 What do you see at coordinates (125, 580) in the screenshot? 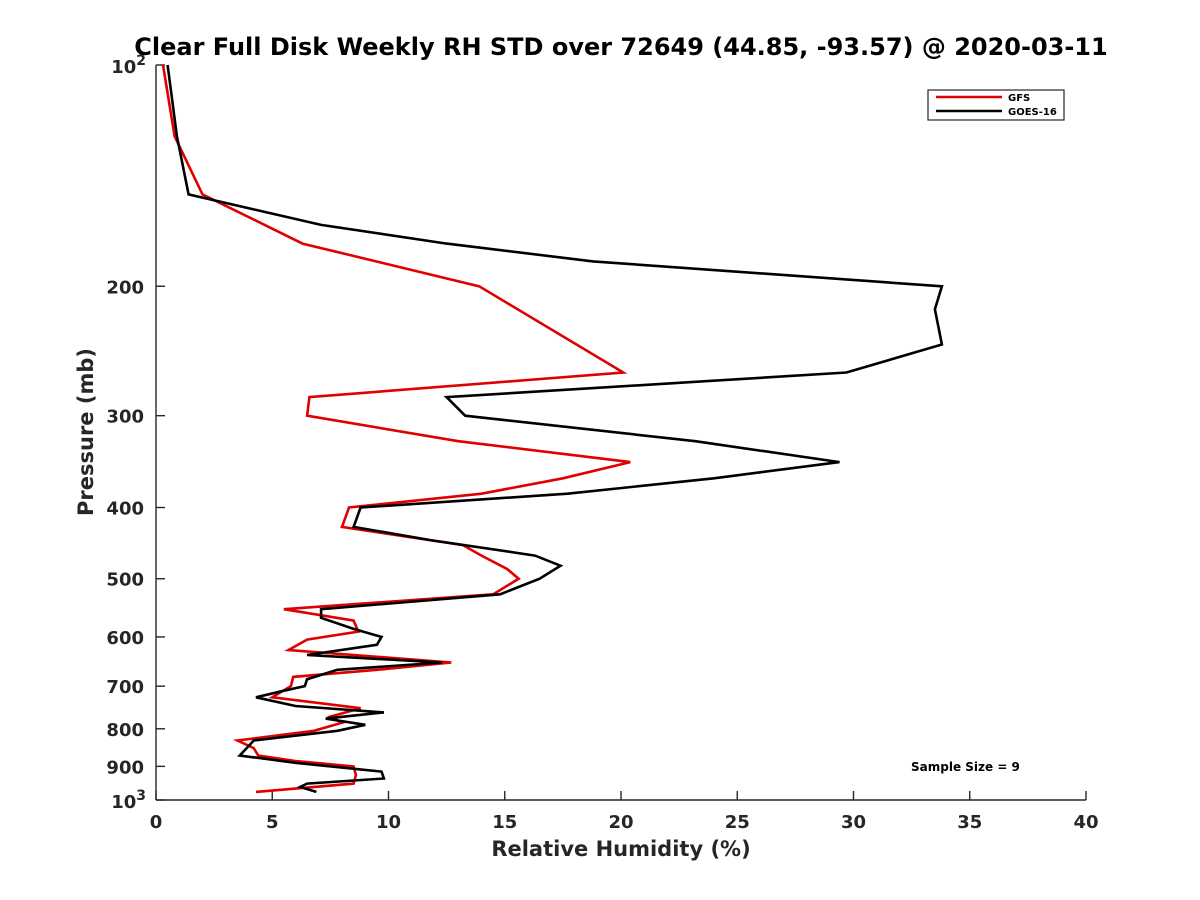
I see `y-tick-label: 500` at bounding box center [125, 580].